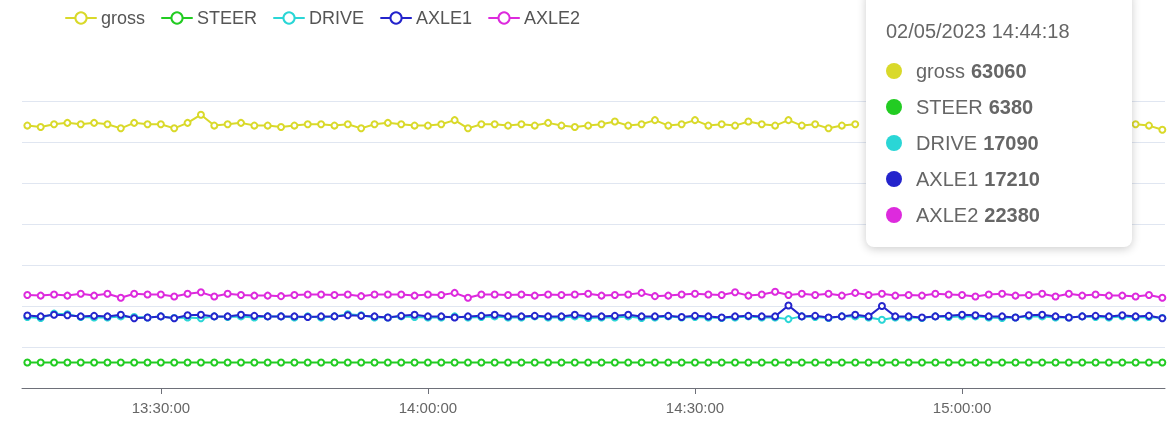 The height and width of the screenshot is (422, 1170). Describe the element at coordinates (978, 31) in the screenshot. I see `text: 02/05/2023 14:44:18` at that location.